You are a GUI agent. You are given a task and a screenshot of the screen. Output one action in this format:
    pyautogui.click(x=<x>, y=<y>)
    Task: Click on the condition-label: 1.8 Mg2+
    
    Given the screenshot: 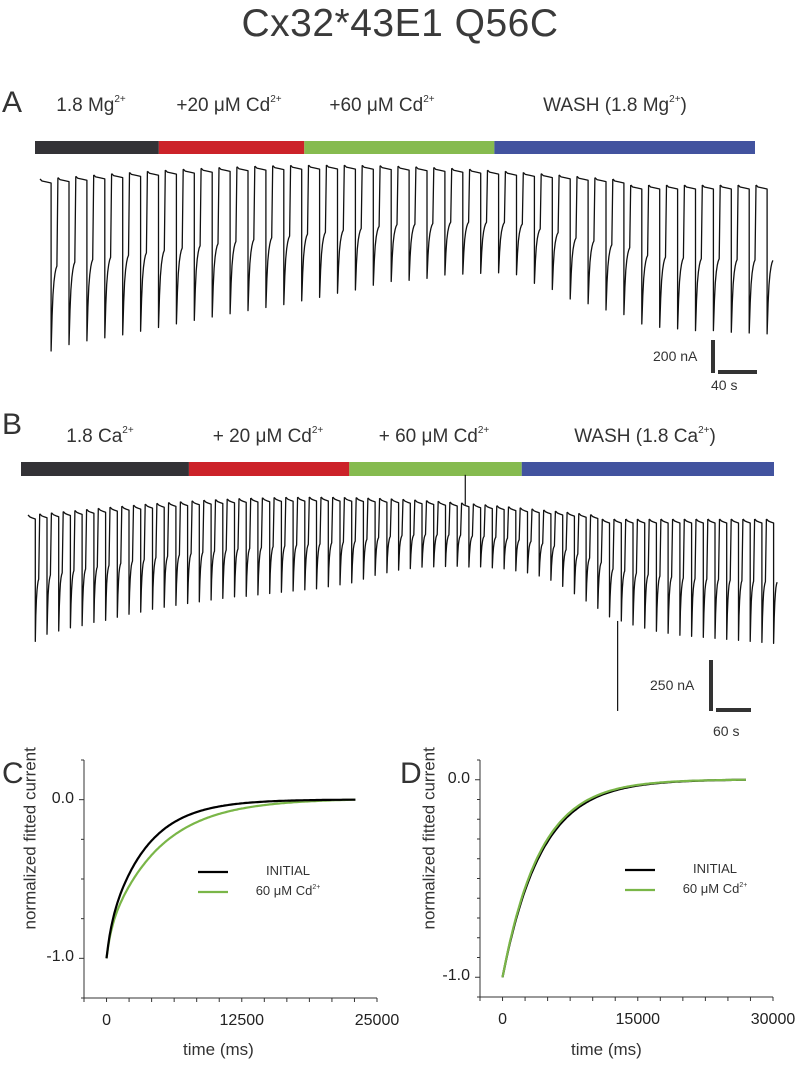 What is the action you would take?
    pyautogui.click(x=91, y=105)
    